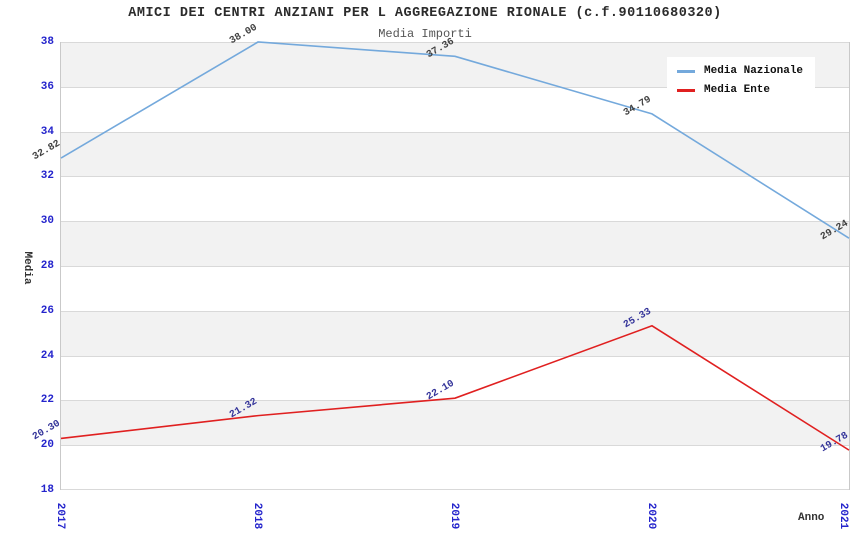  What do you see at coordinates (47, 310) in the screenshot?
I see `y-tick-label: 26` at bounding box center [47, 310].